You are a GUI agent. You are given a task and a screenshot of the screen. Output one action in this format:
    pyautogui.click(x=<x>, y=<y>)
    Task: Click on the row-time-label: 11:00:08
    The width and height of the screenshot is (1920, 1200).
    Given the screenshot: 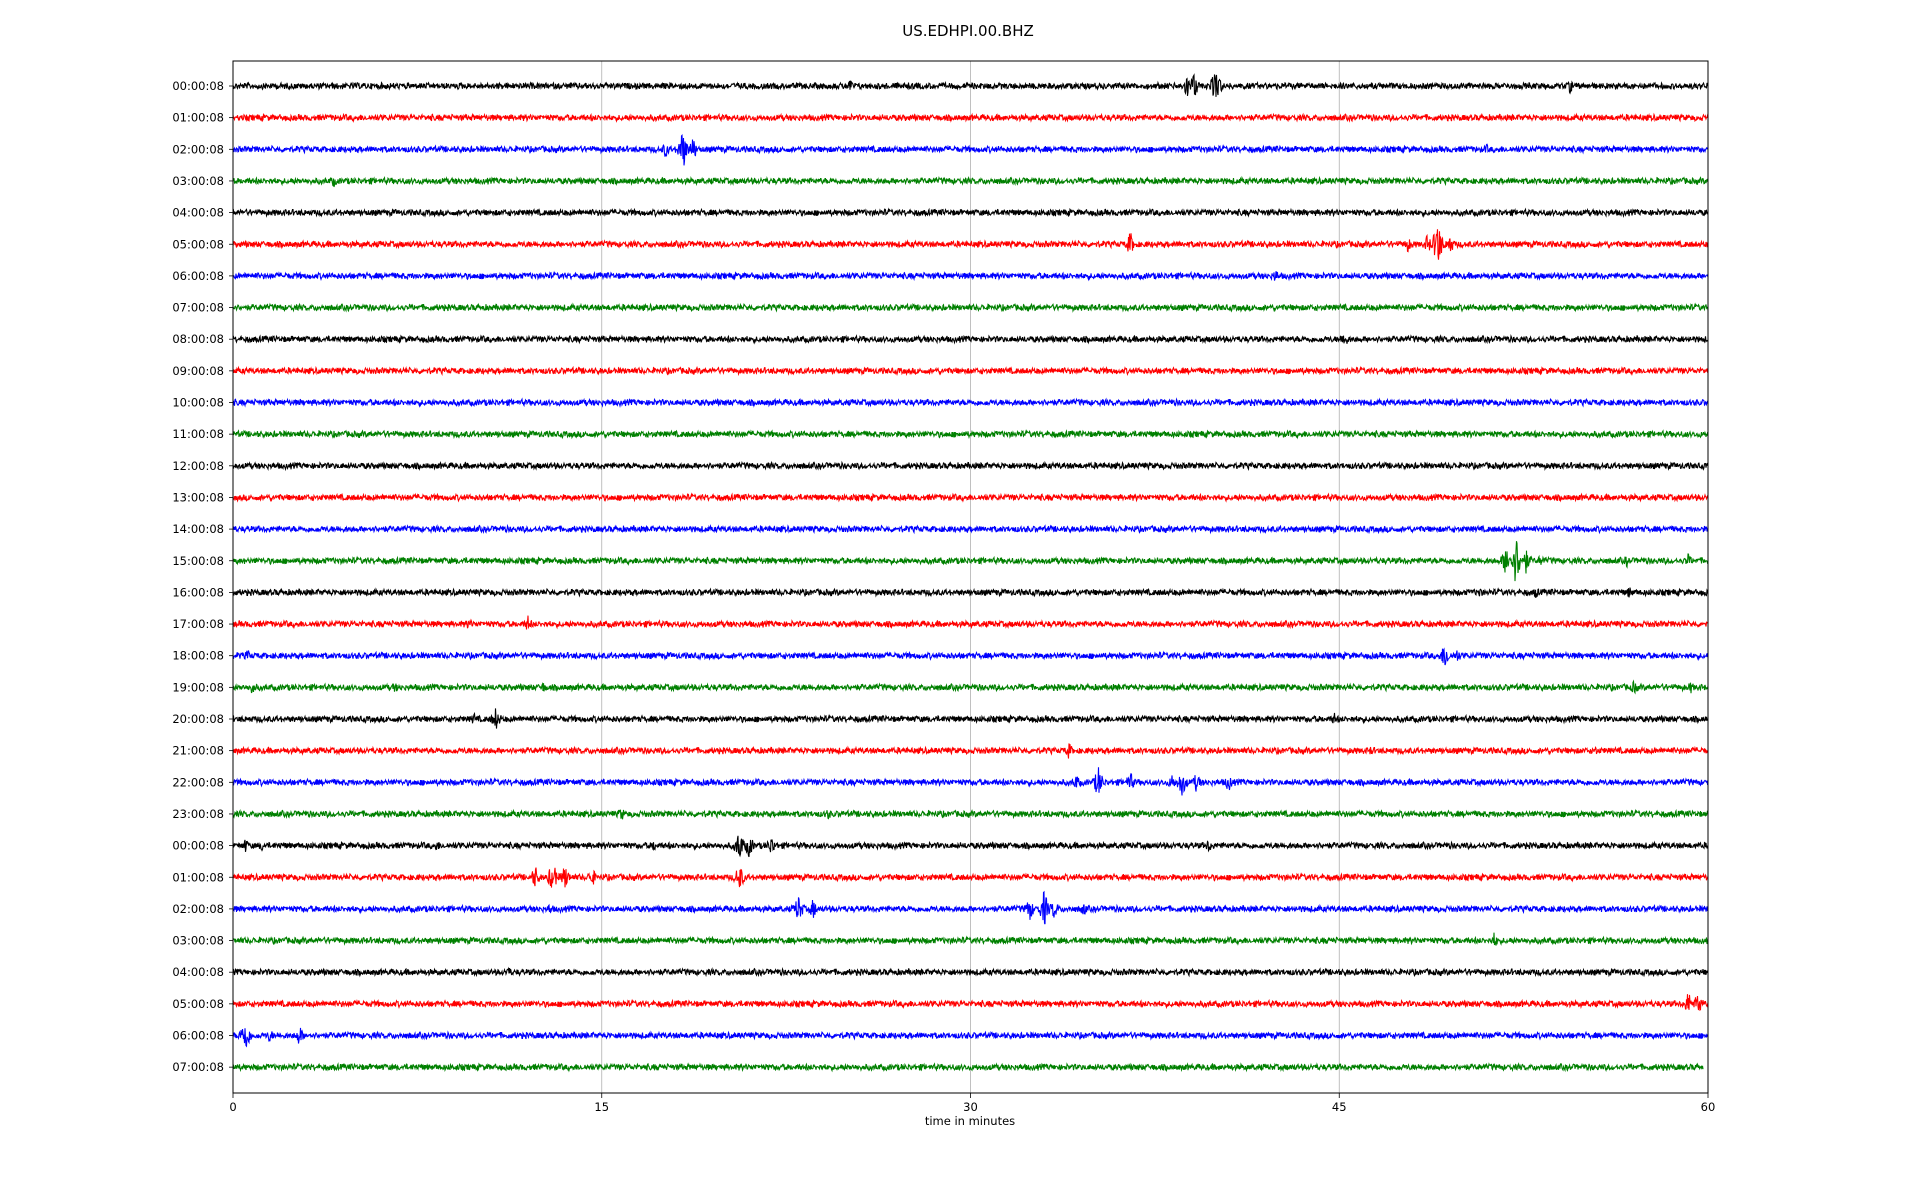 What is the action you would take?
    pyautogui.click(x=198, y=434)
    